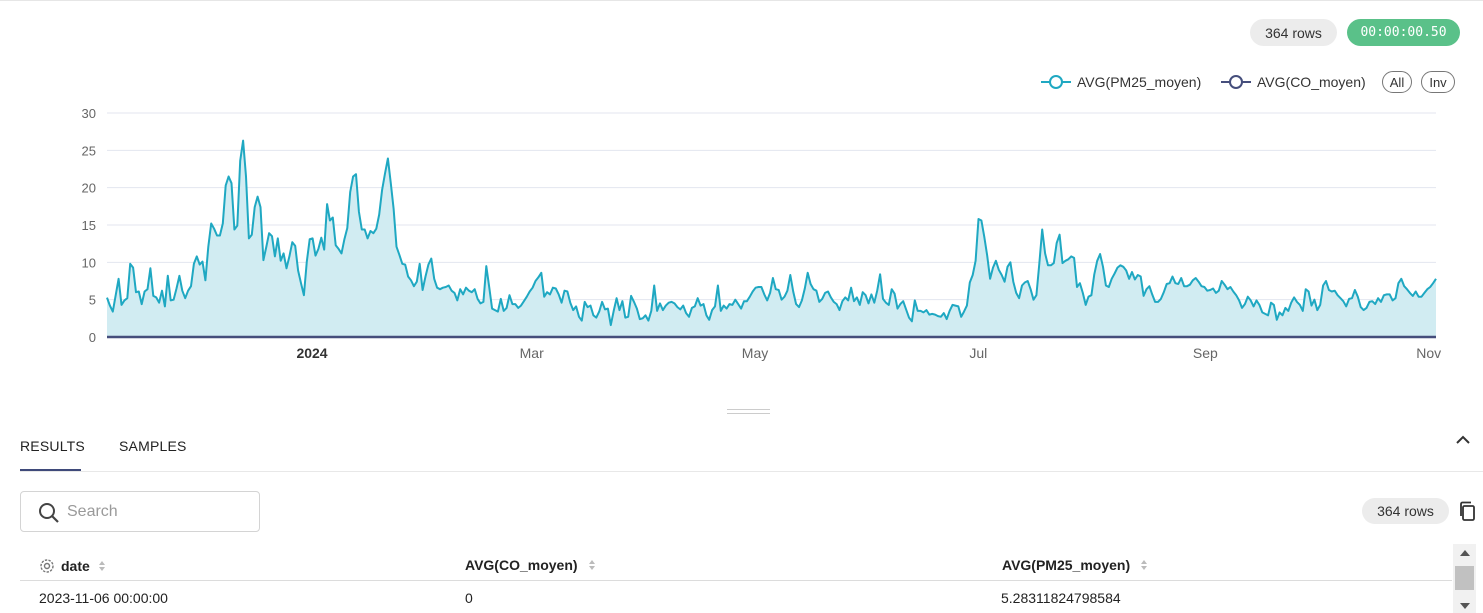 This screenshot has height=613, width=1483. I want to click on legend-label: AVG(CO_moyen), so click(1311, 82).